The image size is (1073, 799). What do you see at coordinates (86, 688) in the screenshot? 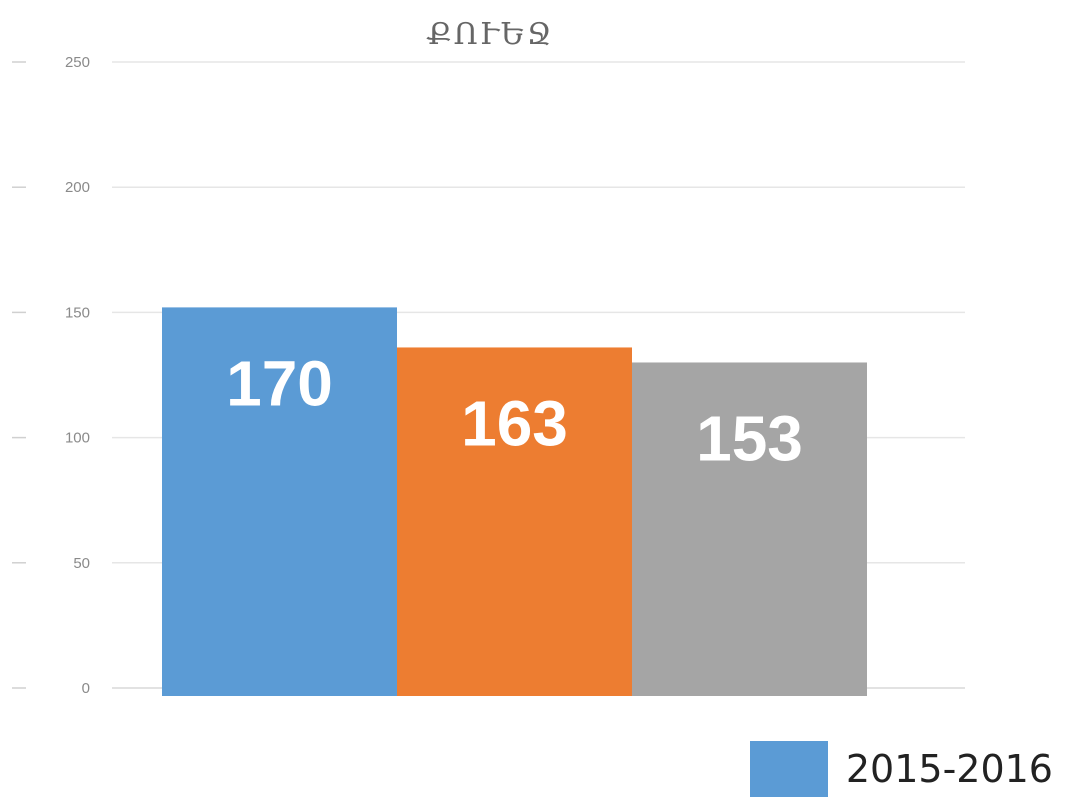
I see `y-tick-label: 0` at bounding box center [86, 688].